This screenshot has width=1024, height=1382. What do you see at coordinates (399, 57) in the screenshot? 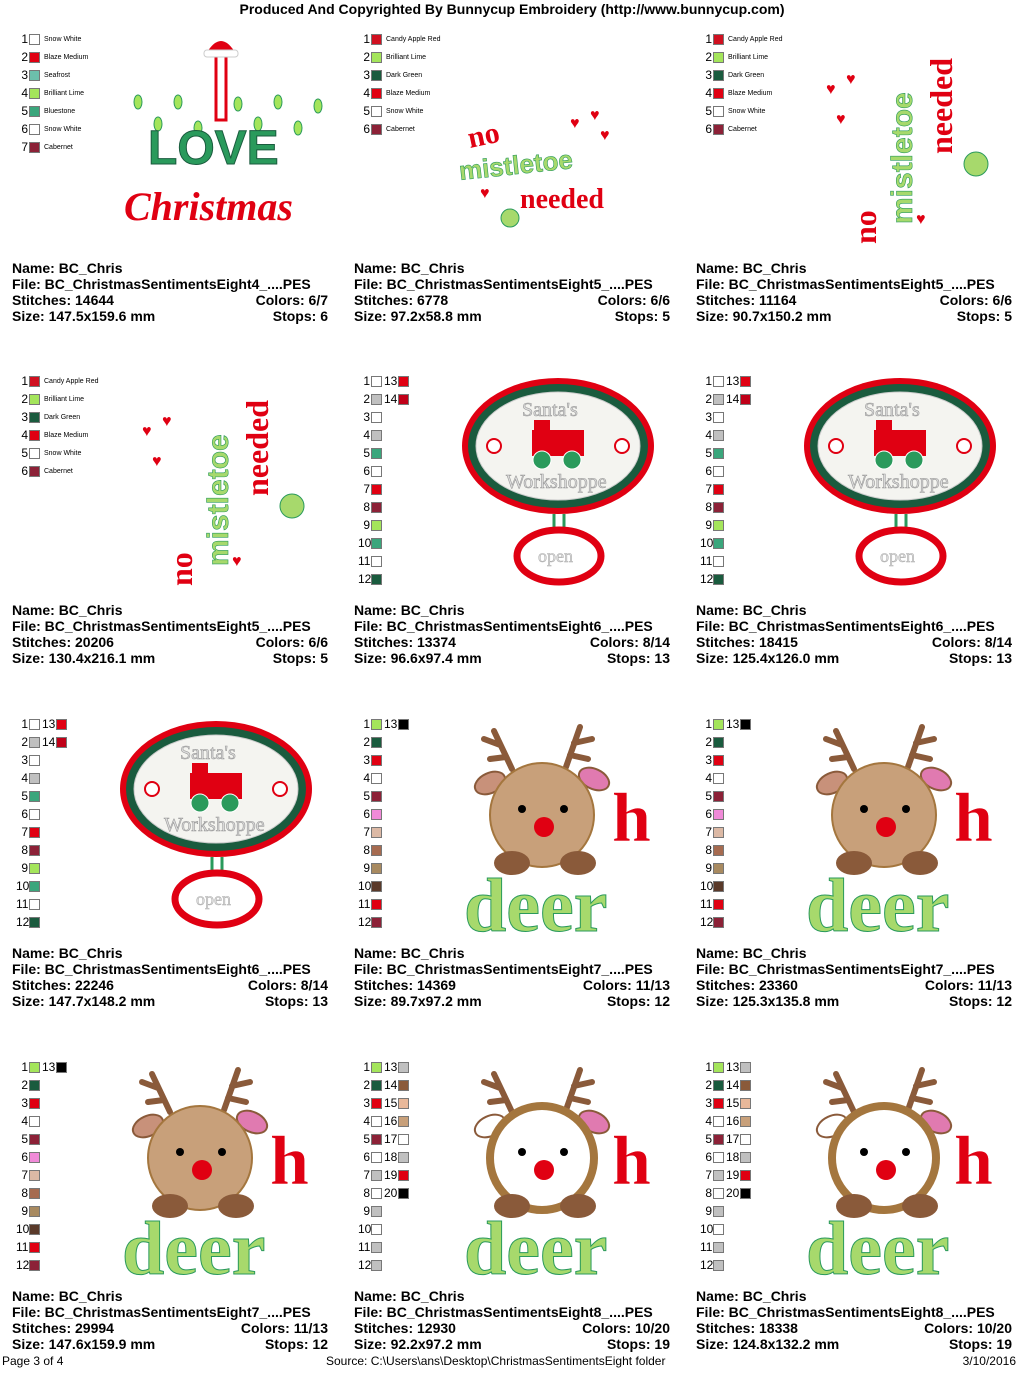
I see `legend-row: 2 Brilliant Lime` at bounding box center [399, 57].